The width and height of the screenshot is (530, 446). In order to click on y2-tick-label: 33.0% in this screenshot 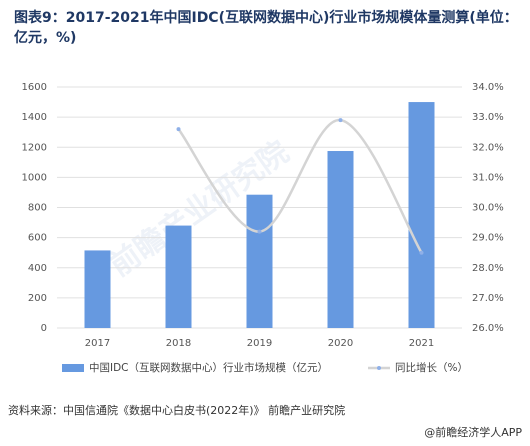, I will do `click(488, 117)`.